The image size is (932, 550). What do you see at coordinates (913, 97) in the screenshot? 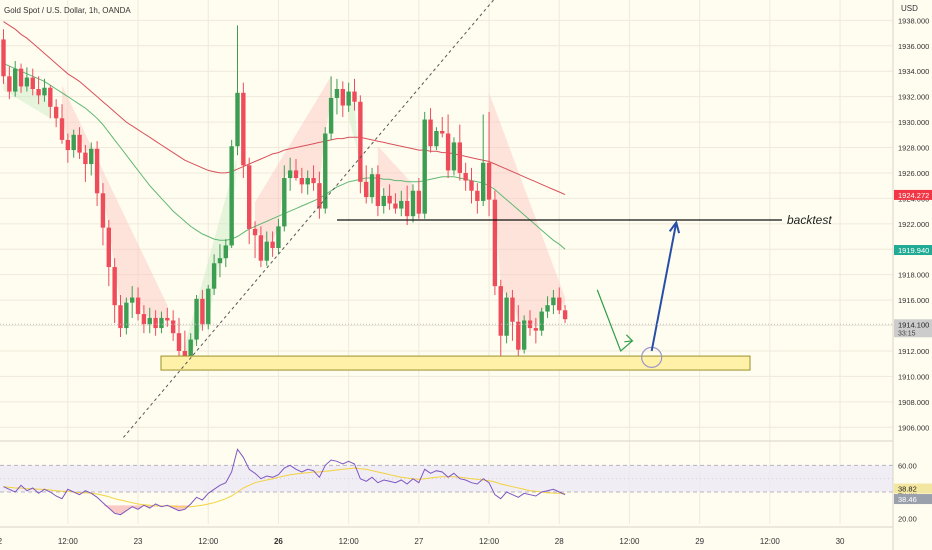
I see `price-tick-label: 1932.000` at bounding box center [913, 97].